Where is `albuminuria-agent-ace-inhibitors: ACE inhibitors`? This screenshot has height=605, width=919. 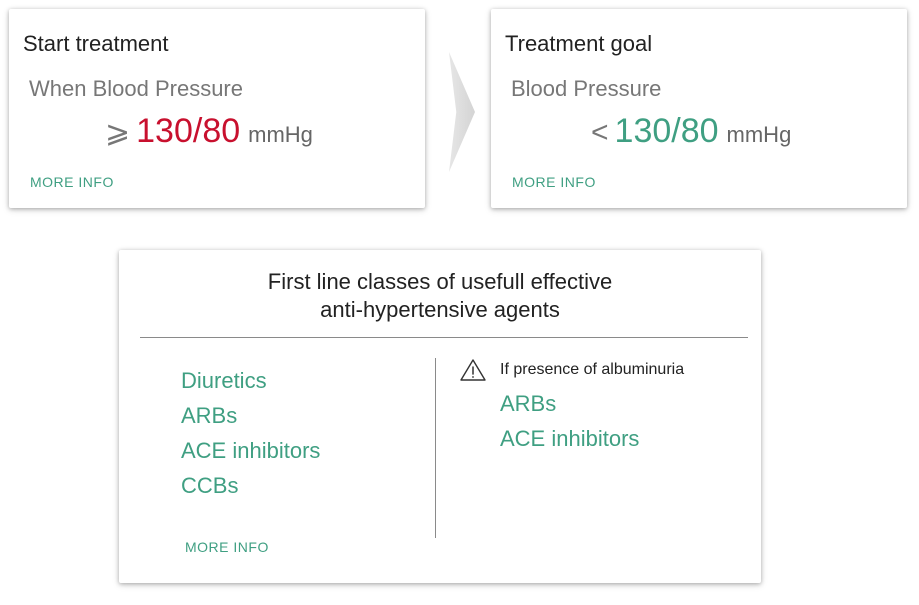 albuminuria-agent-ace-inhibitors: ACE inhibitors is located at coordinates (570, 438).